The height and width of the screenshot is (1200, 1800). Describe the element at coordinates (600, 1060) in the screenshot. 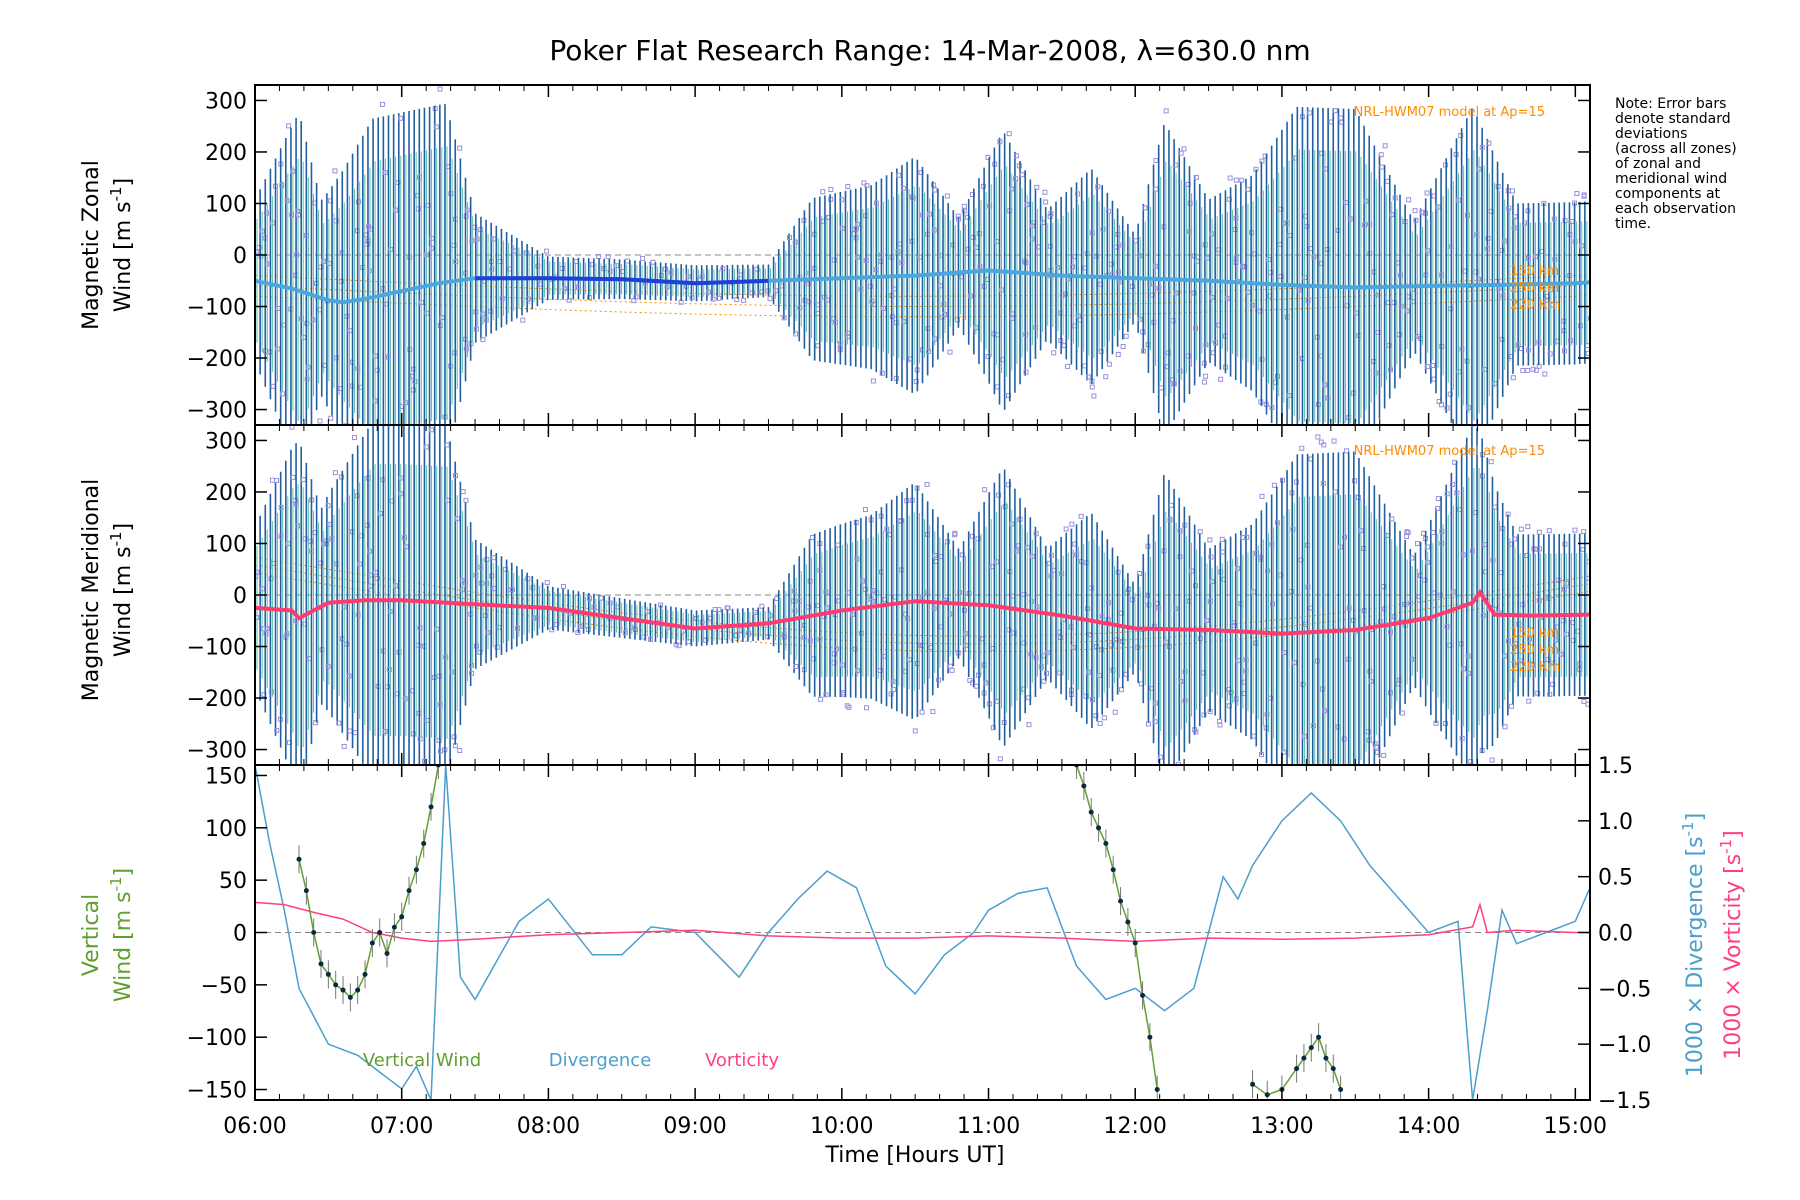

I see `legend-divergence: Divergence` at that location.